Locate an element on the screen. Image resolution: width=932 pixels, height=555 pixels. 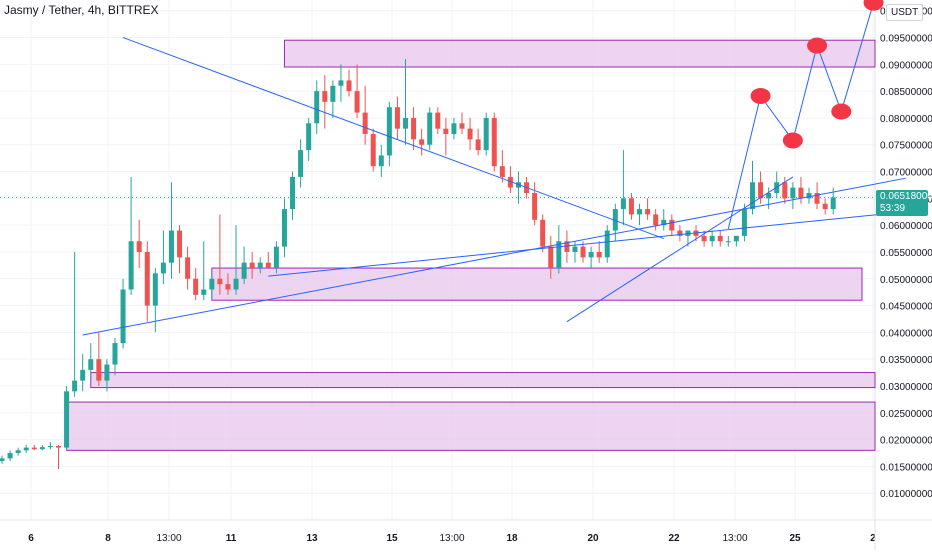
x-tick-label: 2 is located at coordinates (873, 538).